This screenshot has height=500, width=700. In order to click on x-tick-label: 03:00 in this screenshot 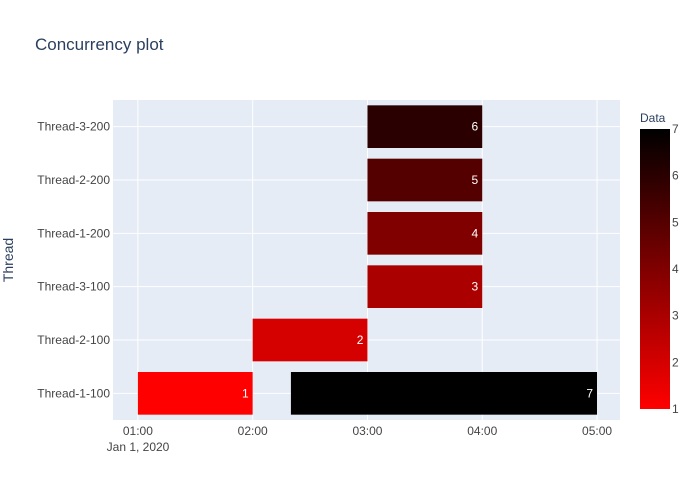, I will do `click(367, 431)`.